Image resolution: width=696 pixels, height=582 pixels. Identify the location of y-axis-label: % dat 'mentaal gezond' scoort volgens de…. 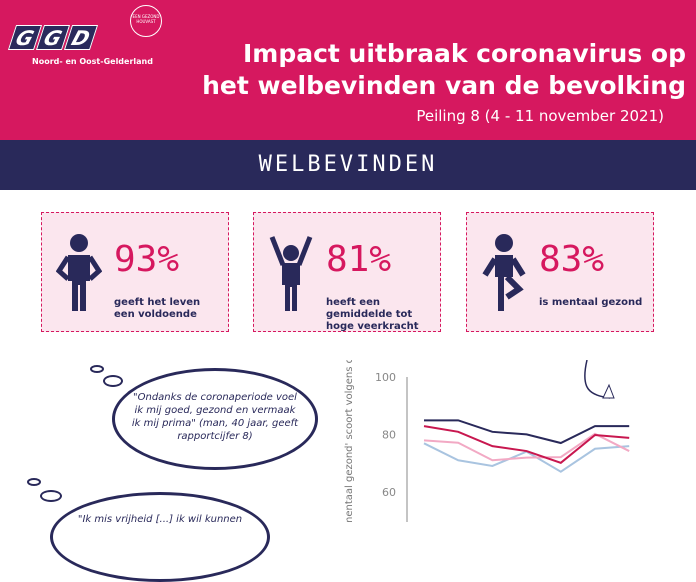
(349, 441).